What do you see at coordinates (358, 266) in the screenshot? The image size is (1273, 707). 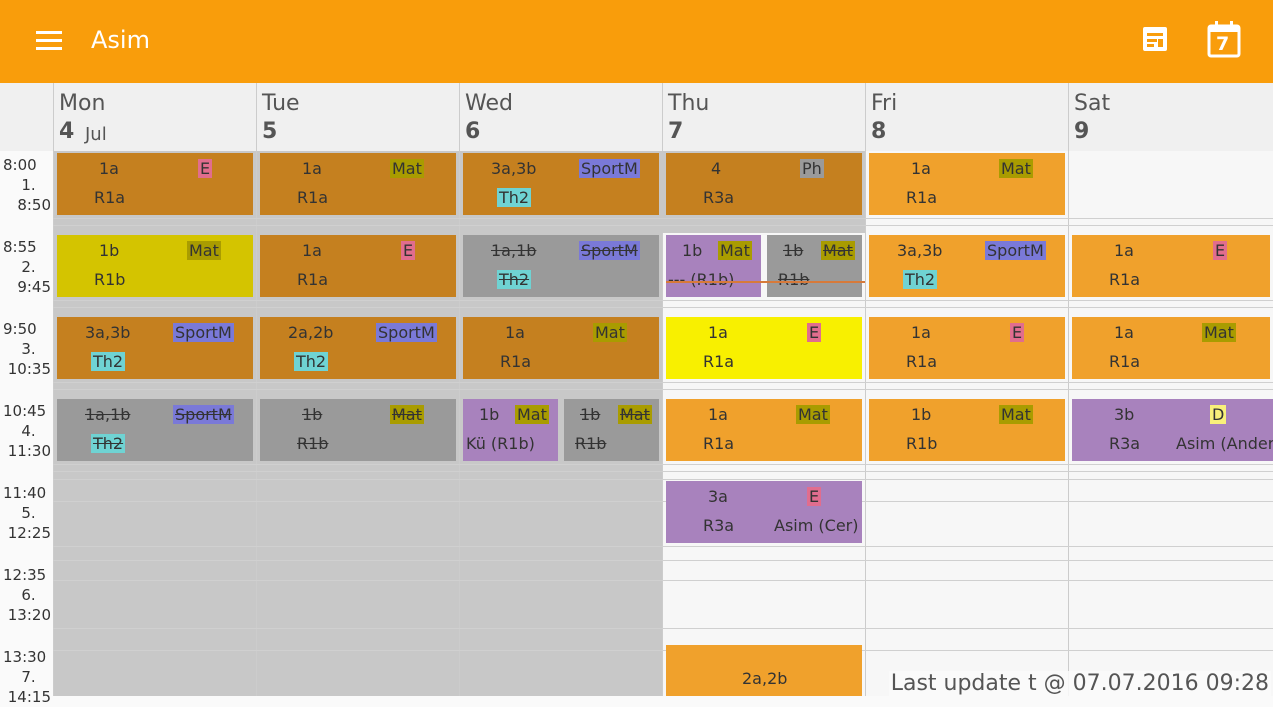 I see `lesson-tue-2: 1a E R1a` at bounding box center [358, 266].